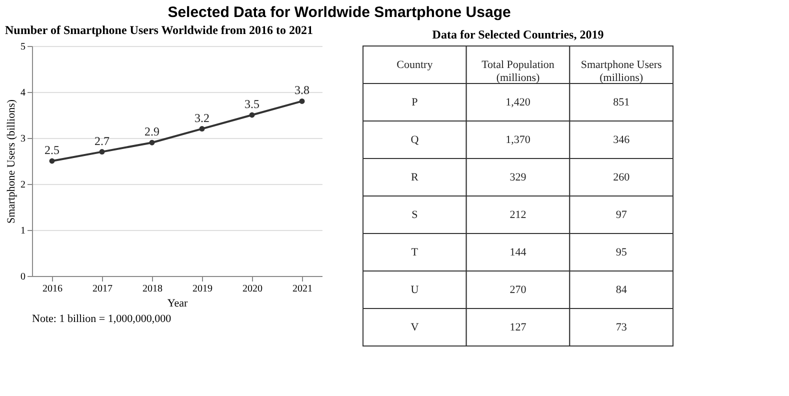 This screenshot has height=396, width=789. Describe the element at coordinates (23, 231) in the screenshot. I see `y-tick-label: 1` at that location.